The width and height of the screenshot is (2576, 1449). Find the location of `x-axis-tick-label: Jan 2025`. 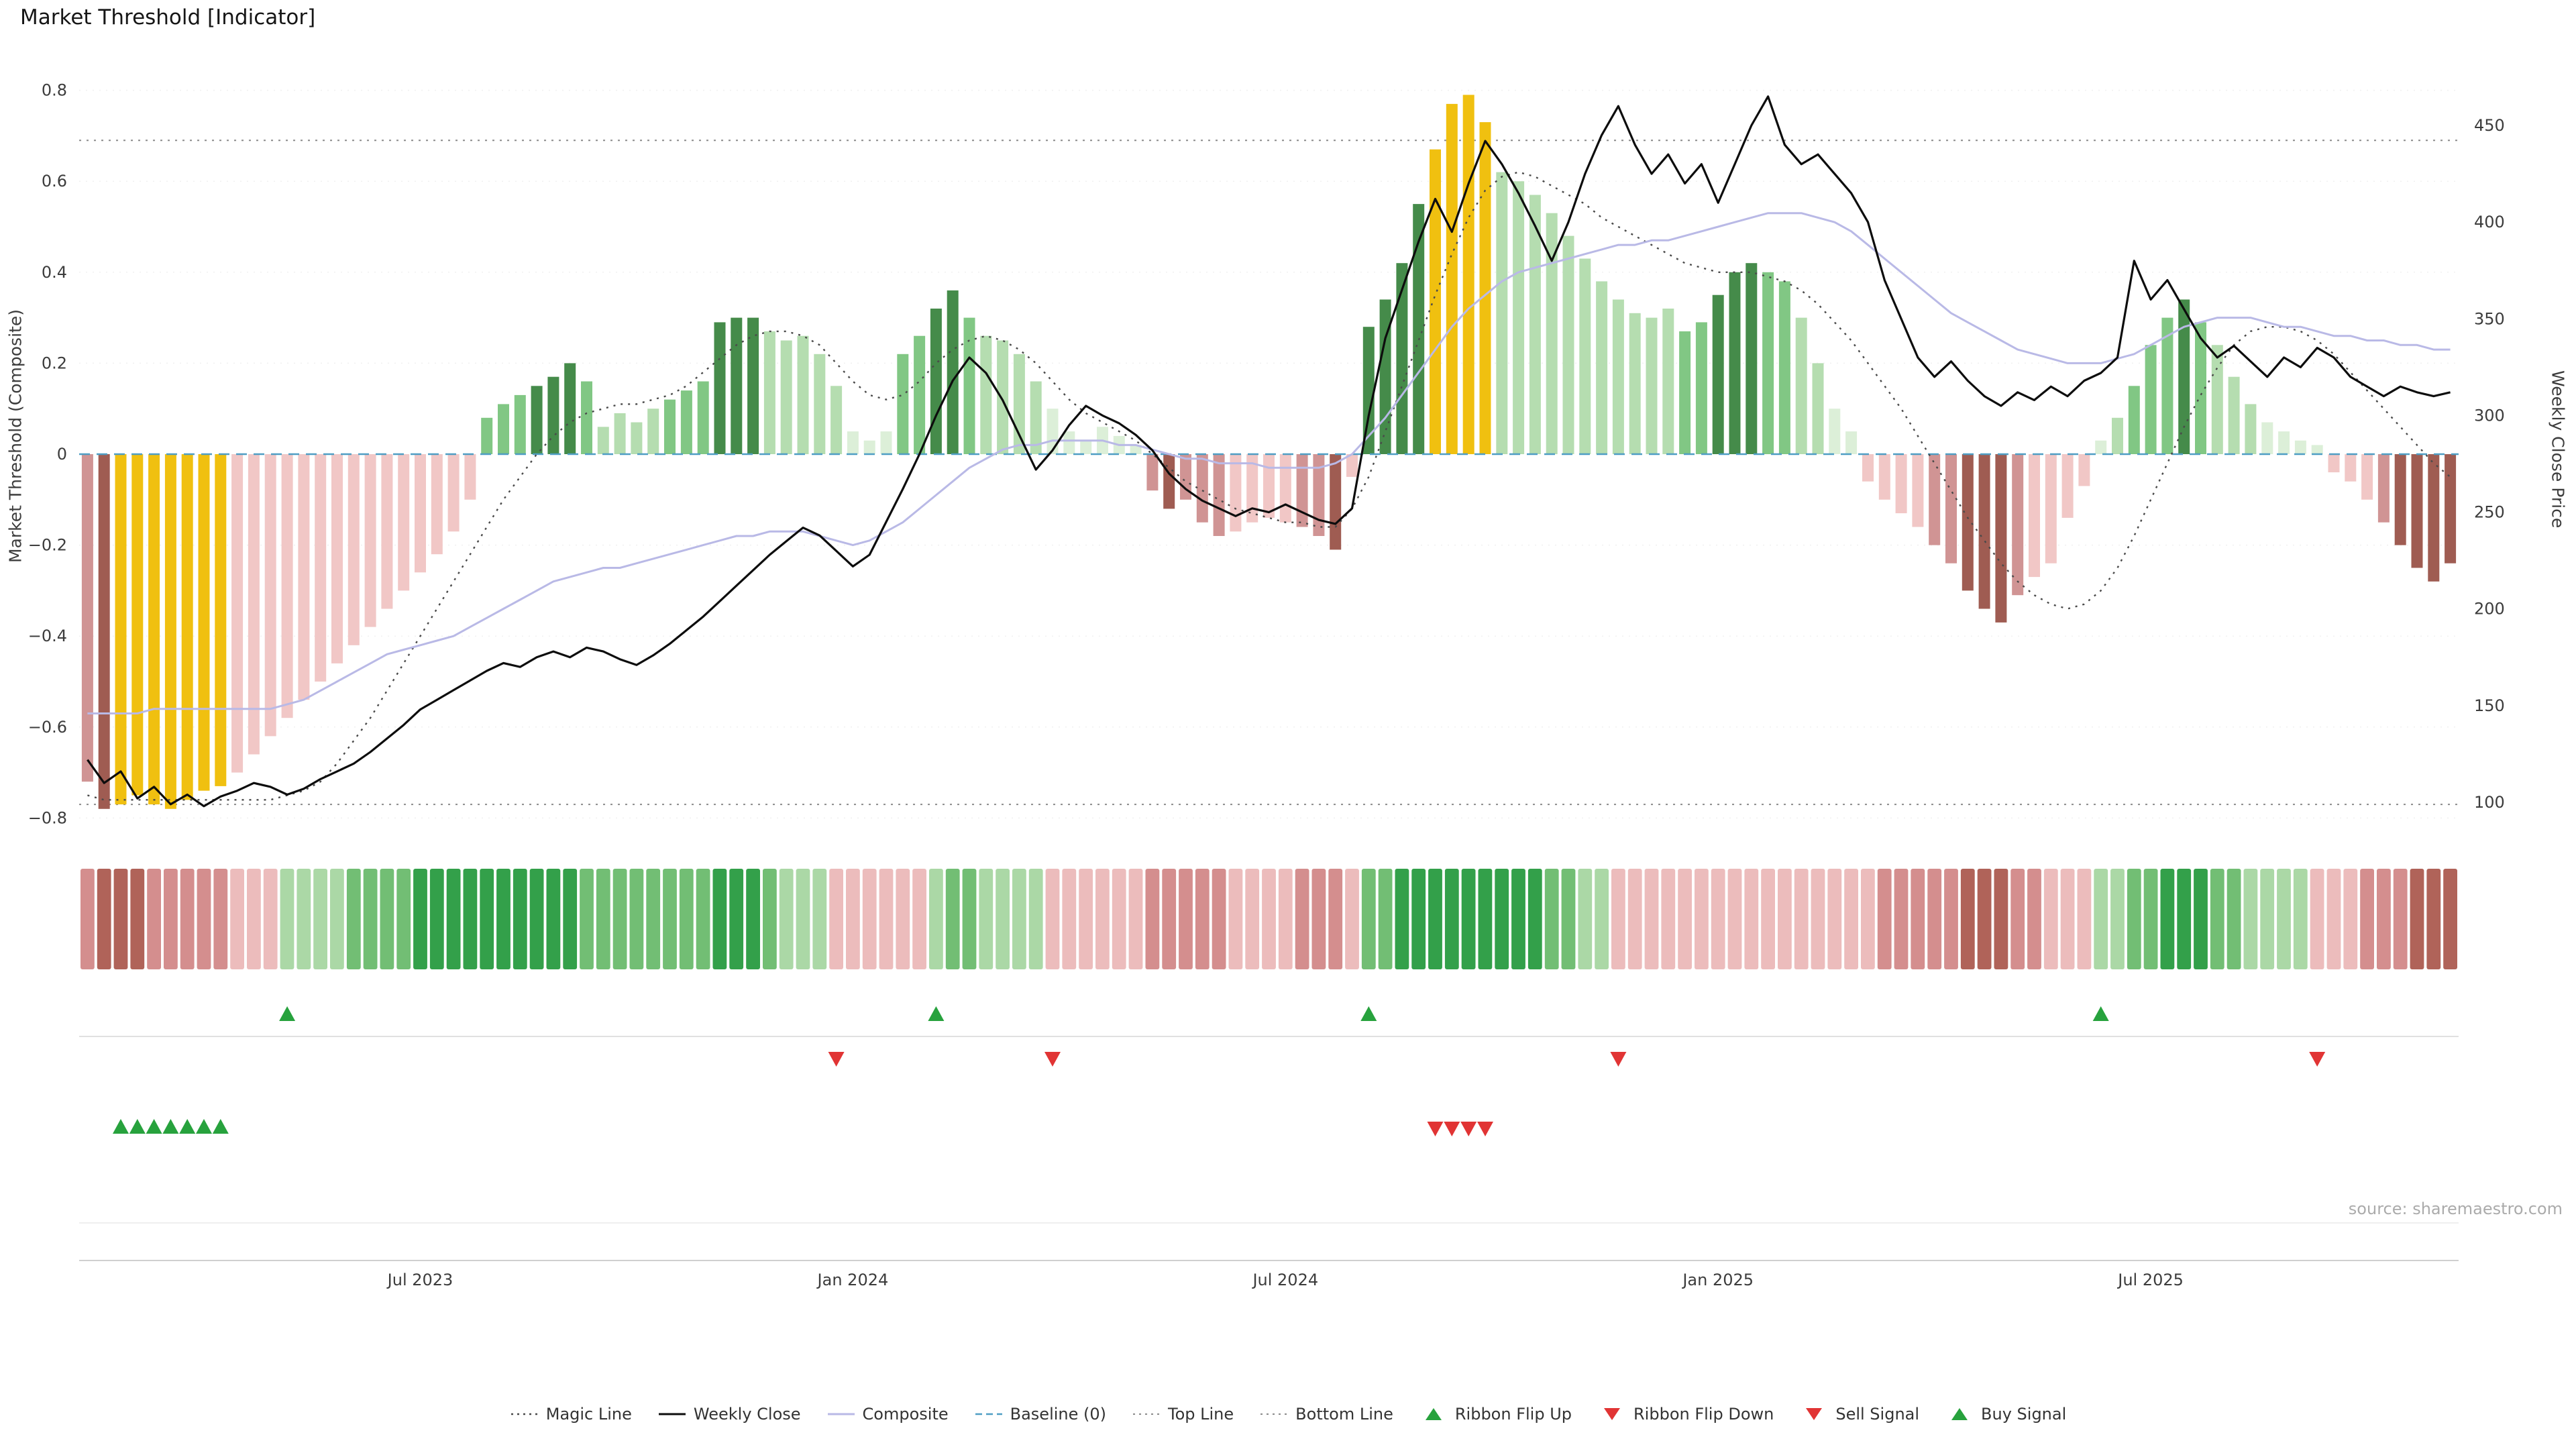

x-axis-tick-label: Jan 2025 is located at coordinates (1717, 1280).